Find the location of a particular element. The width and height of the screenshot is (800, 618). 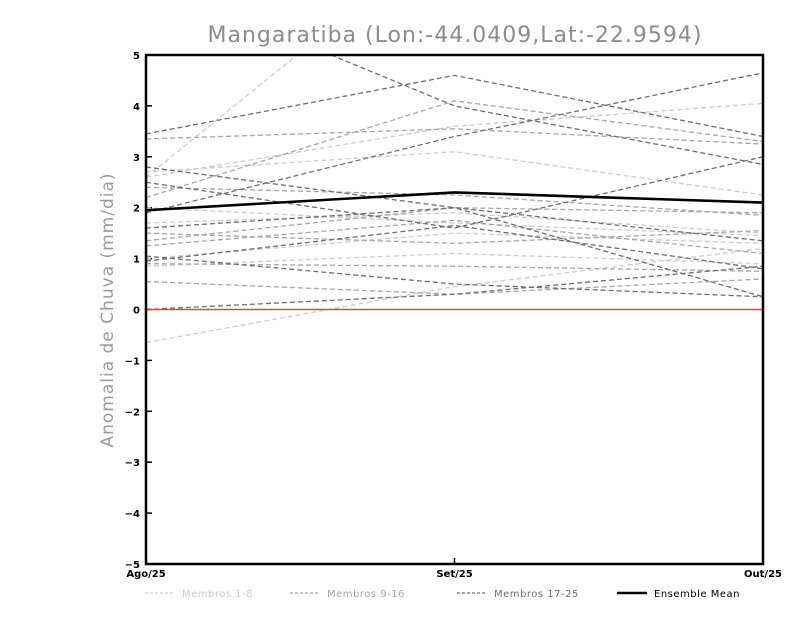

series-line-m13 is located at coordinates (454, 236).